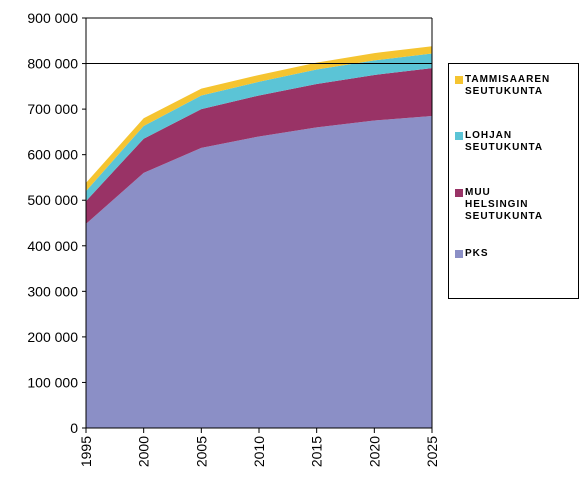 Image resolution: width=580 pixels, height=478 pixels. I want to click on legend-item-muu-helsingin: MUU HELSINGIN SEUTUKUNTA, so click(499, 205).